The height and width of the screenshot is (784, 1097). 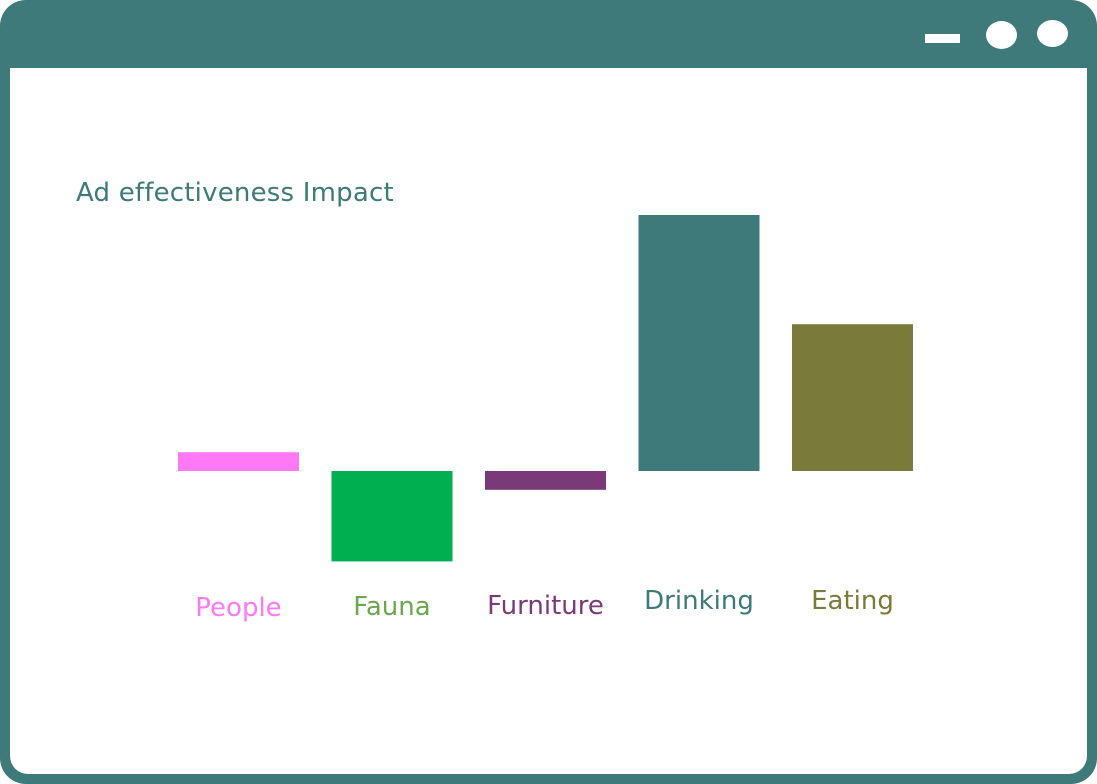 I want to click on category-label-fauna: Fauna, so click(x=391, y=607).